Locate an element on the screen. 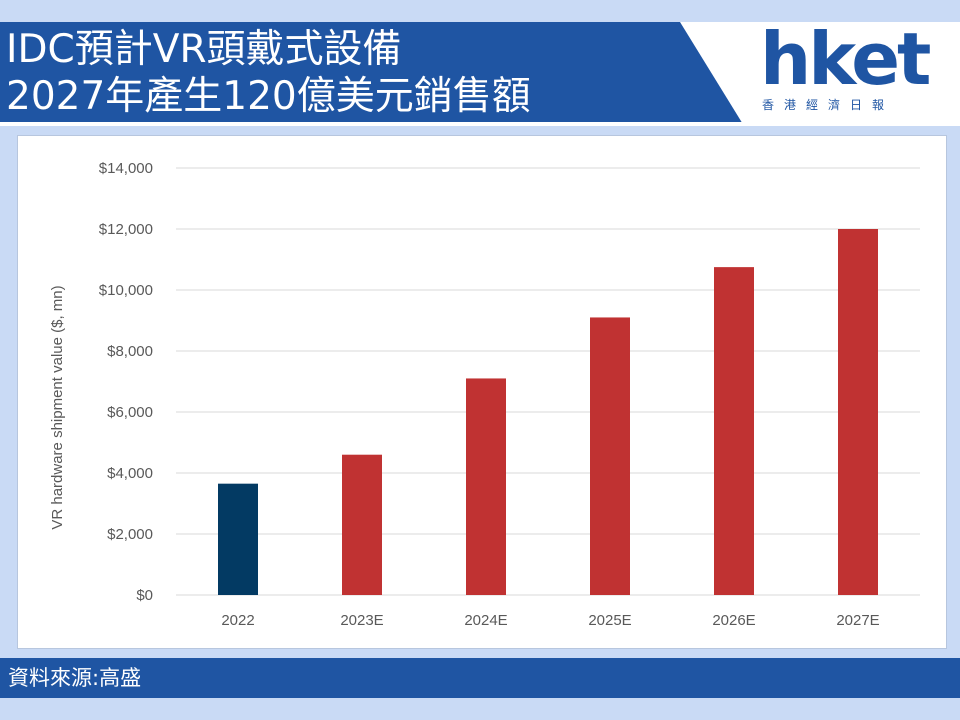 The image size is (960, 720). page-title: IDC預計VR頭戴式設備 2027年產生120億美元銷售額 is located at coordinates (356, 74).